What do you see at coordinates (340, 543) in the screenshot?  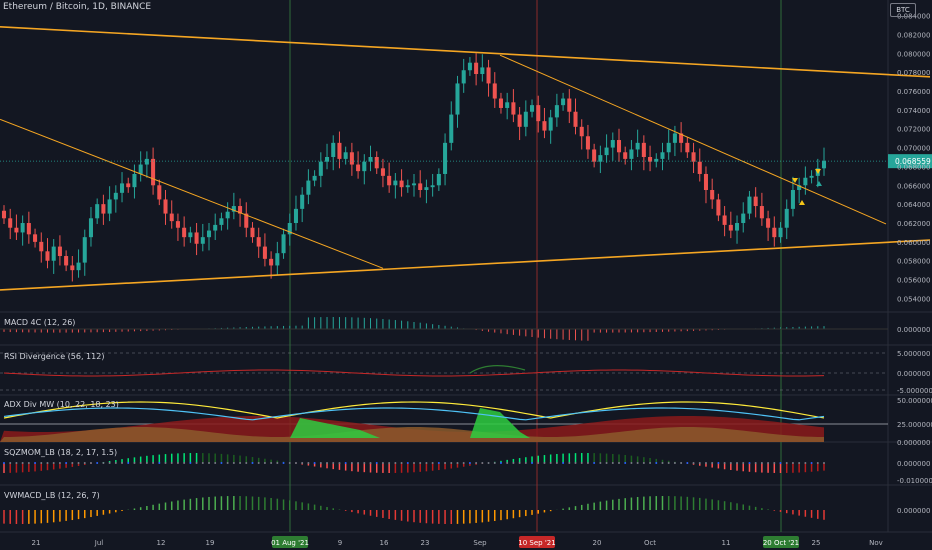 I see `x-axis-label: 9` at bounding box center [340, 543].